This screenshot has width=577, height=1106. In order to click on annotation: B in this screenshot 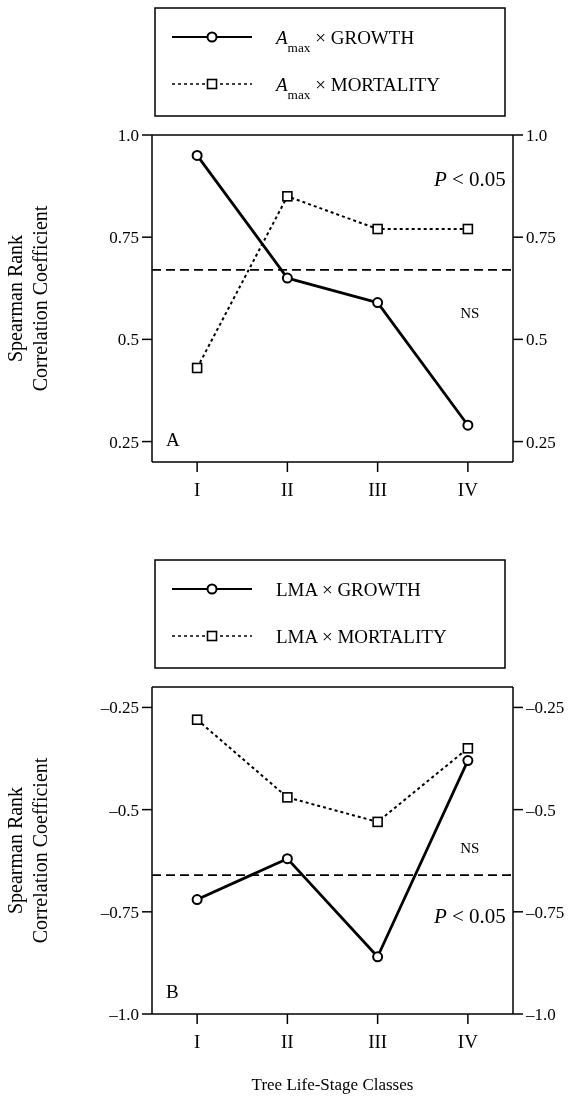, I will do `click(172, 991)`.